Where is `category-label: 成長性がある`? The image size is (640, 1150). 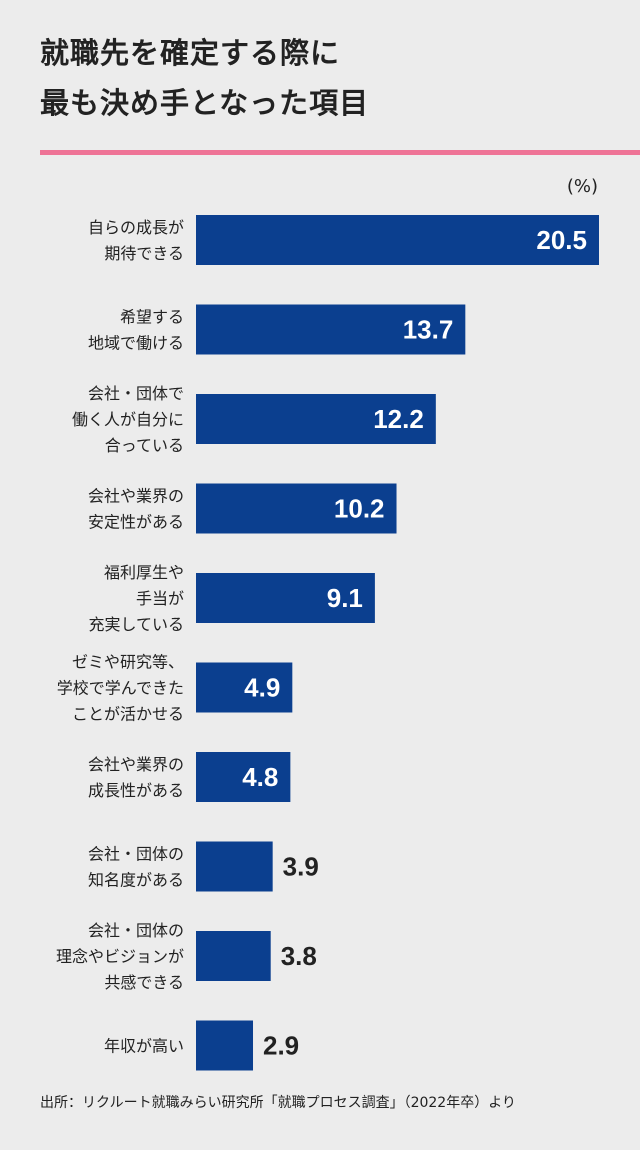
category-label: 成長性がある is located at coordinates (136, 790).